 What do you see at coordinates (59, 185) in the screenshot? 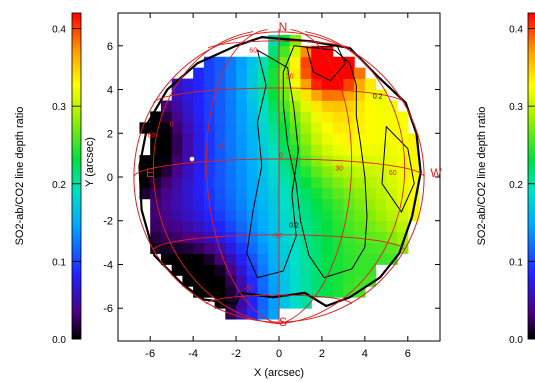
I see `colorbar-tick-label: 0.2` at bounding box center [59, 185].